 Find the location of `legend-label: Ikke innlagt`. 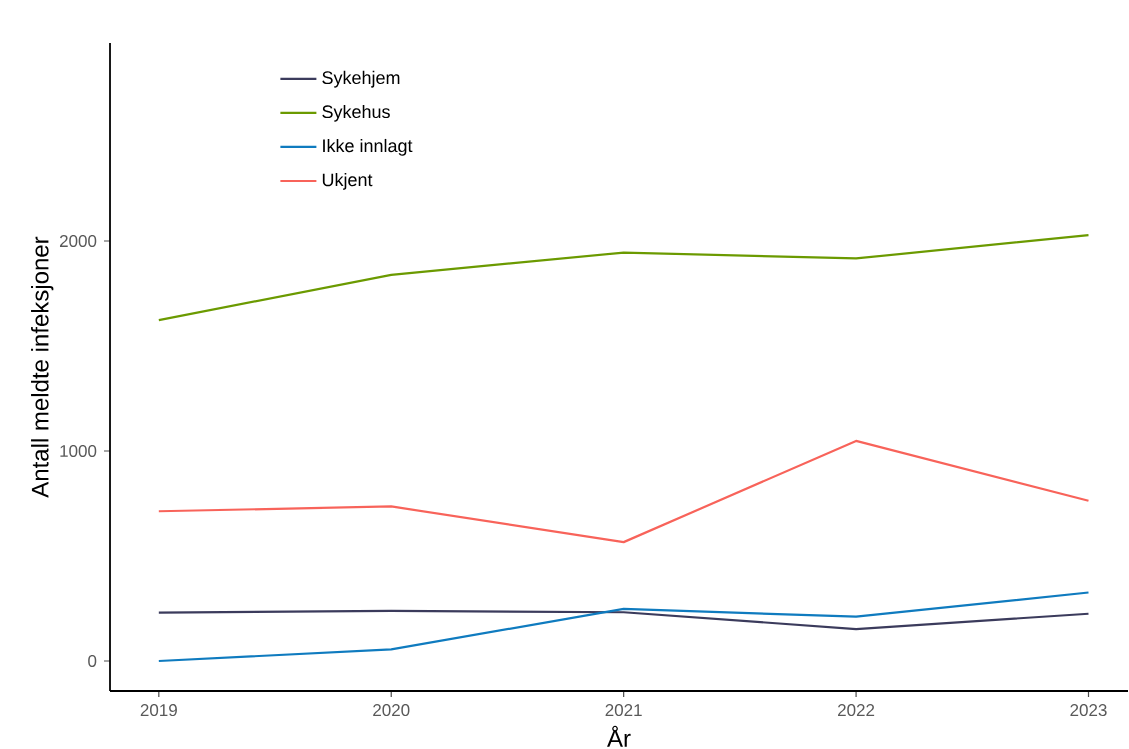

legend-label: Ikke innlagt is located at coordinates (368, 147).